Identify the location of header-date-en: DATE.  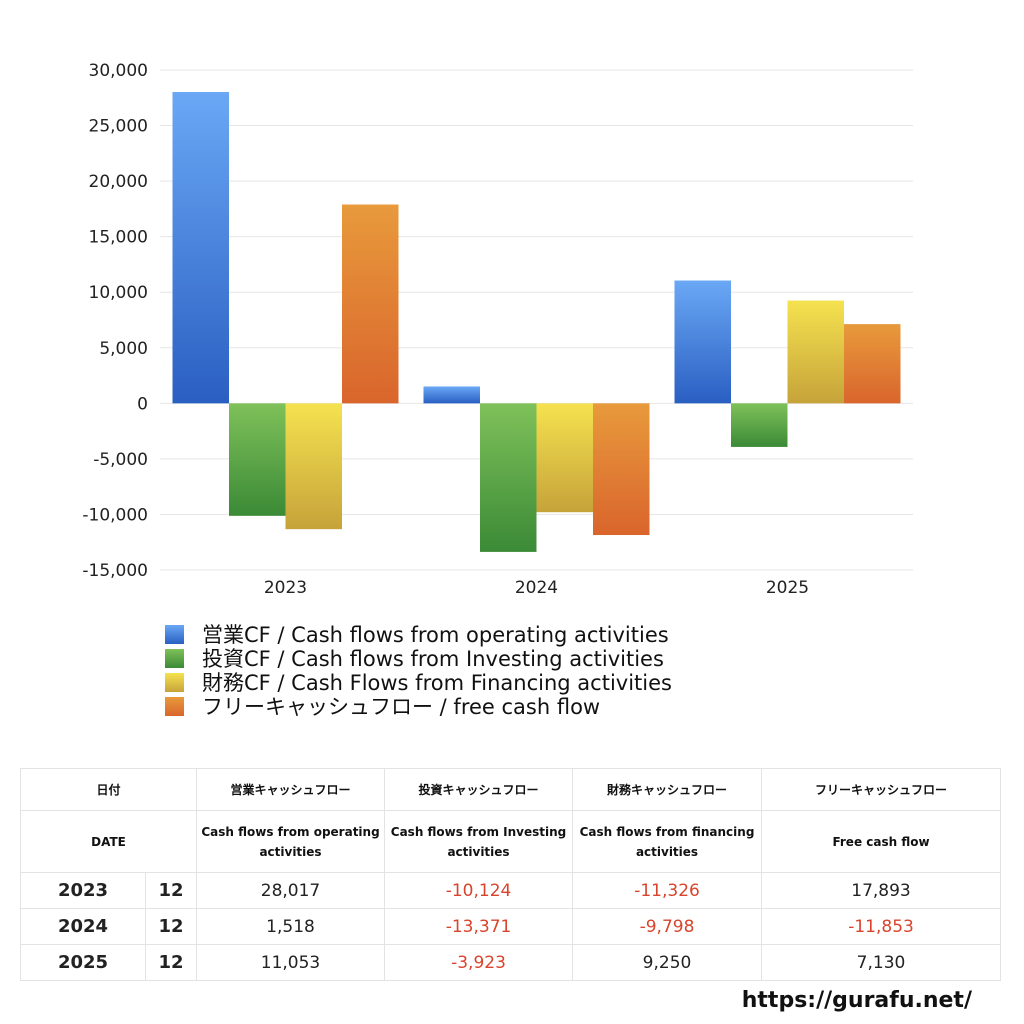
(108, 841).